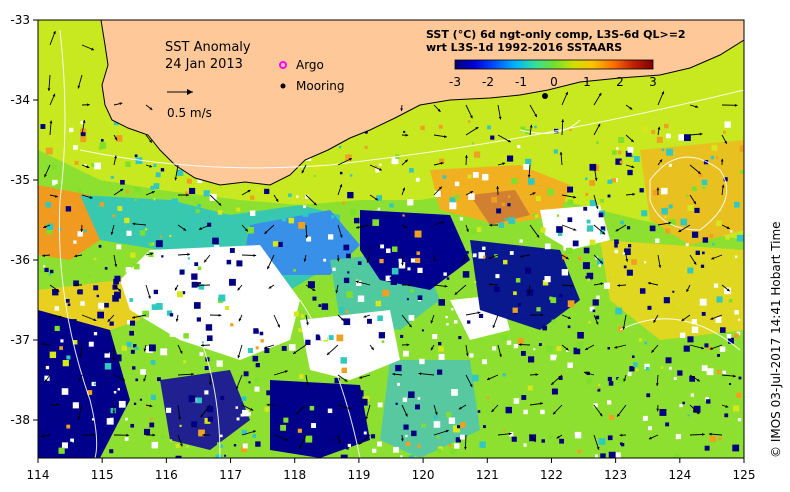 The image size is (790, 492). Describe the element at coordinates (620, 82) in the screenshot. I see `colorbar-tick-label: 2` at that location.